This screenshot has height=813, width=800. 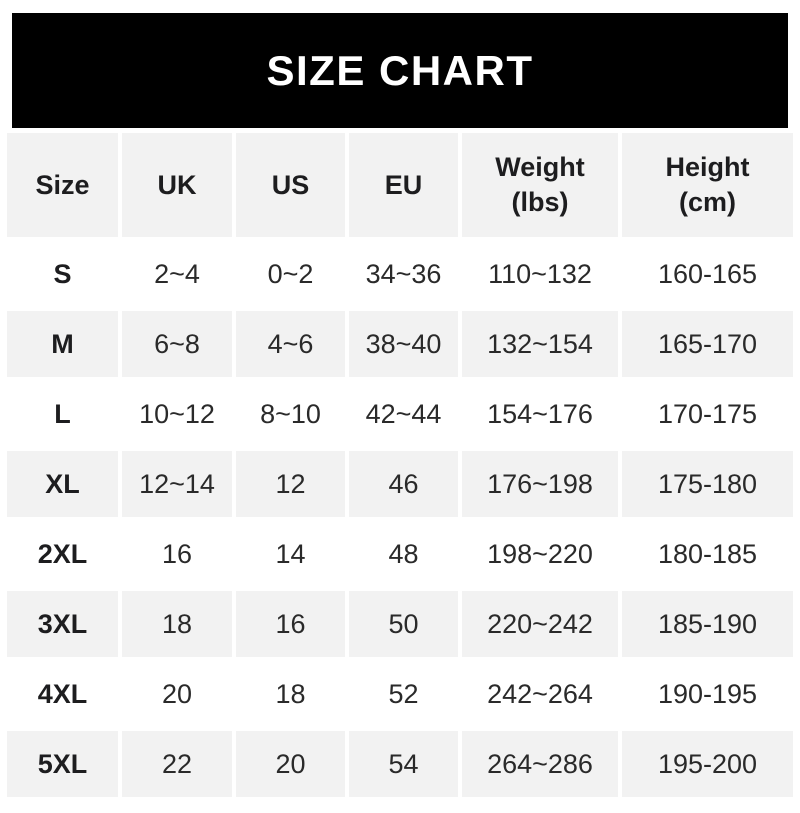 What do you see at coordinates (177, 414) in the screenshot?
I see `table-cell: 10~12` at bounding box center [177, 414].